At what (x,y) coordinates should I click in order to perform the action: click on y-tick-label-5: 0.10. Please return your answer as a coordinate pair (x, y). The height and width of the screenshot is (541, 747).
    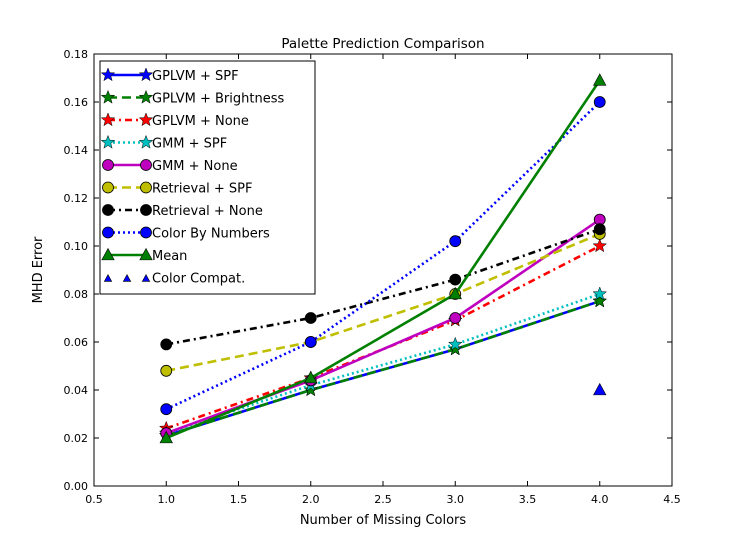
    Looking at the image, I should click on (76, 246).